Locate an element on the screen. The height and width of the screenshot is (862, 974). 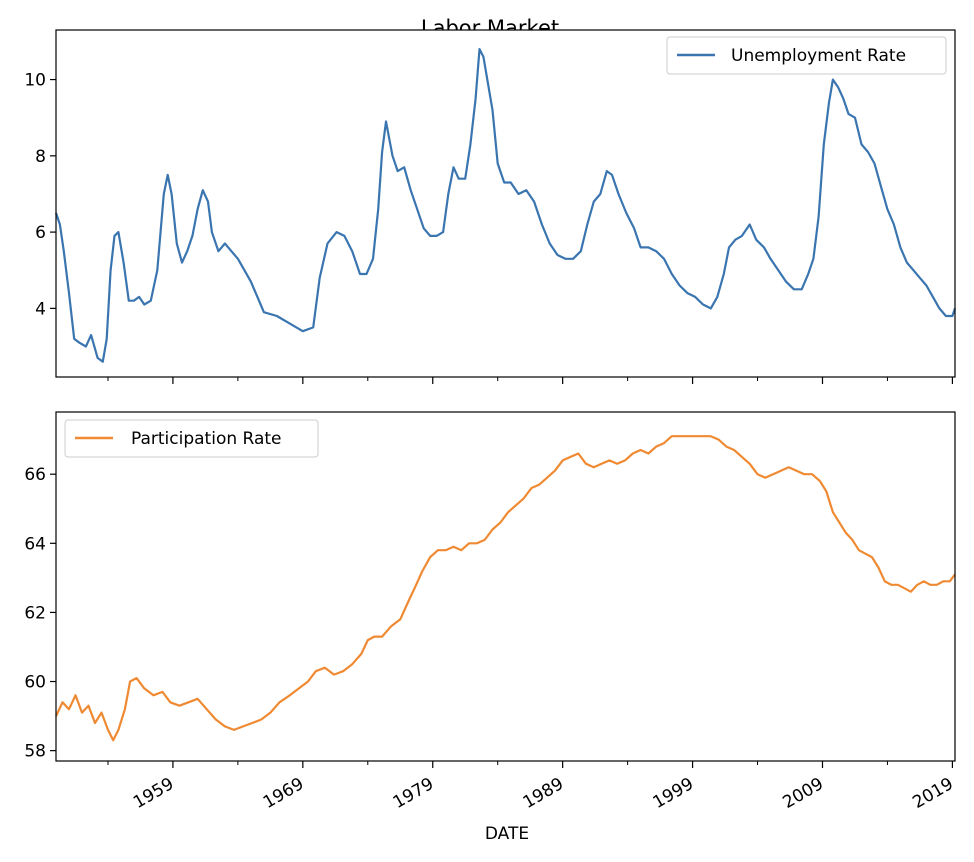
x-tick-label: 1989 is located at coordinates (543, 793).